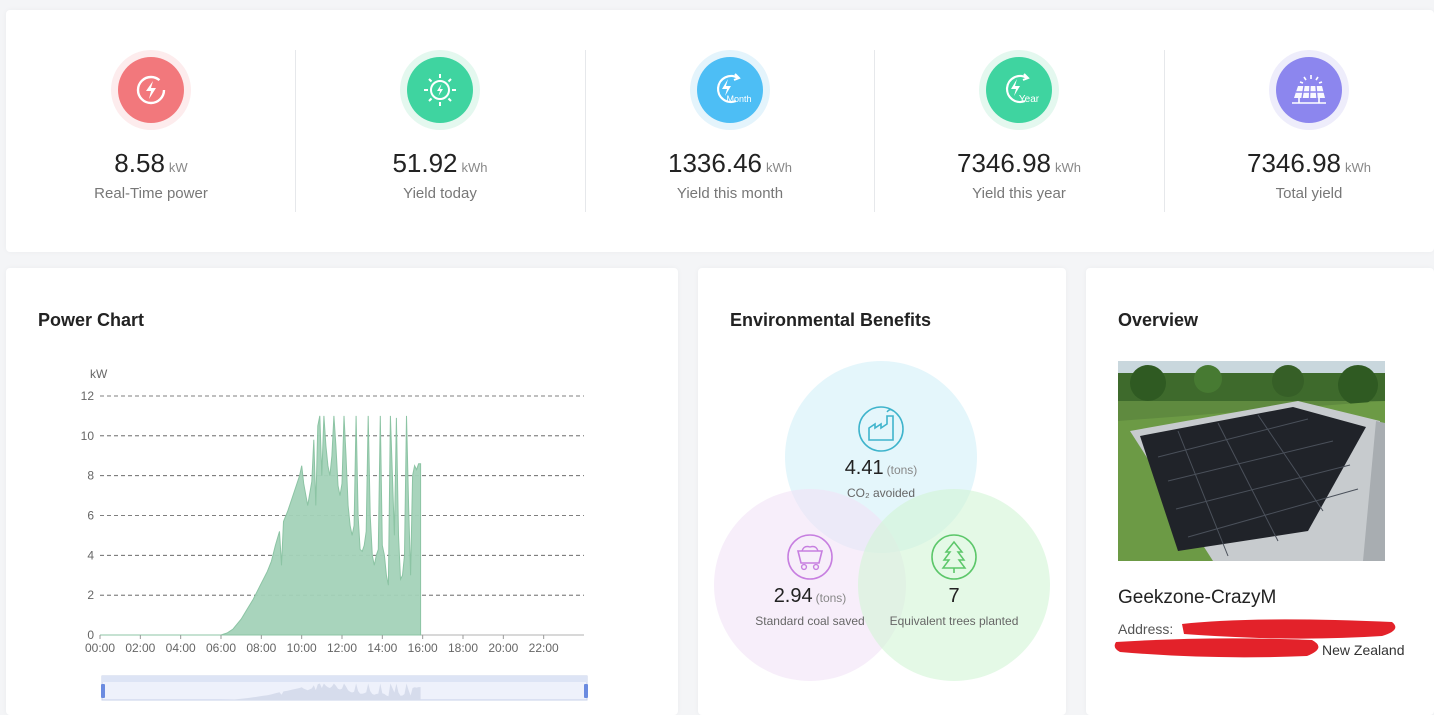 This screenshot has width=1434, height=715. What do you see at coordinates (793, 596) in the screenshot?
I see `coal-value: 2.94` at bounding box center [793, 596].